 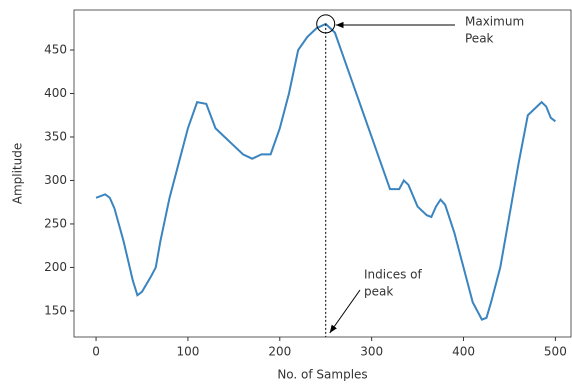 I want to click on y-axis-label: Amplitude, so click(x=18, y=174).